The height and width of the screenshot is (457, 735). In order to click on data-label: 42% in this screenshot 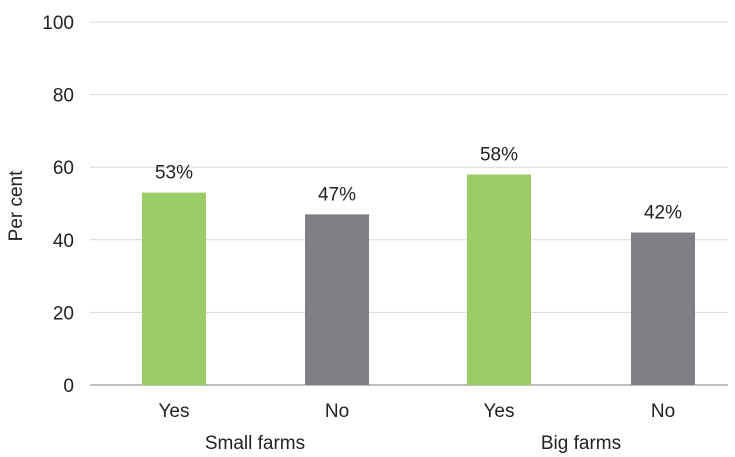, I will do `click(663, 213)`.